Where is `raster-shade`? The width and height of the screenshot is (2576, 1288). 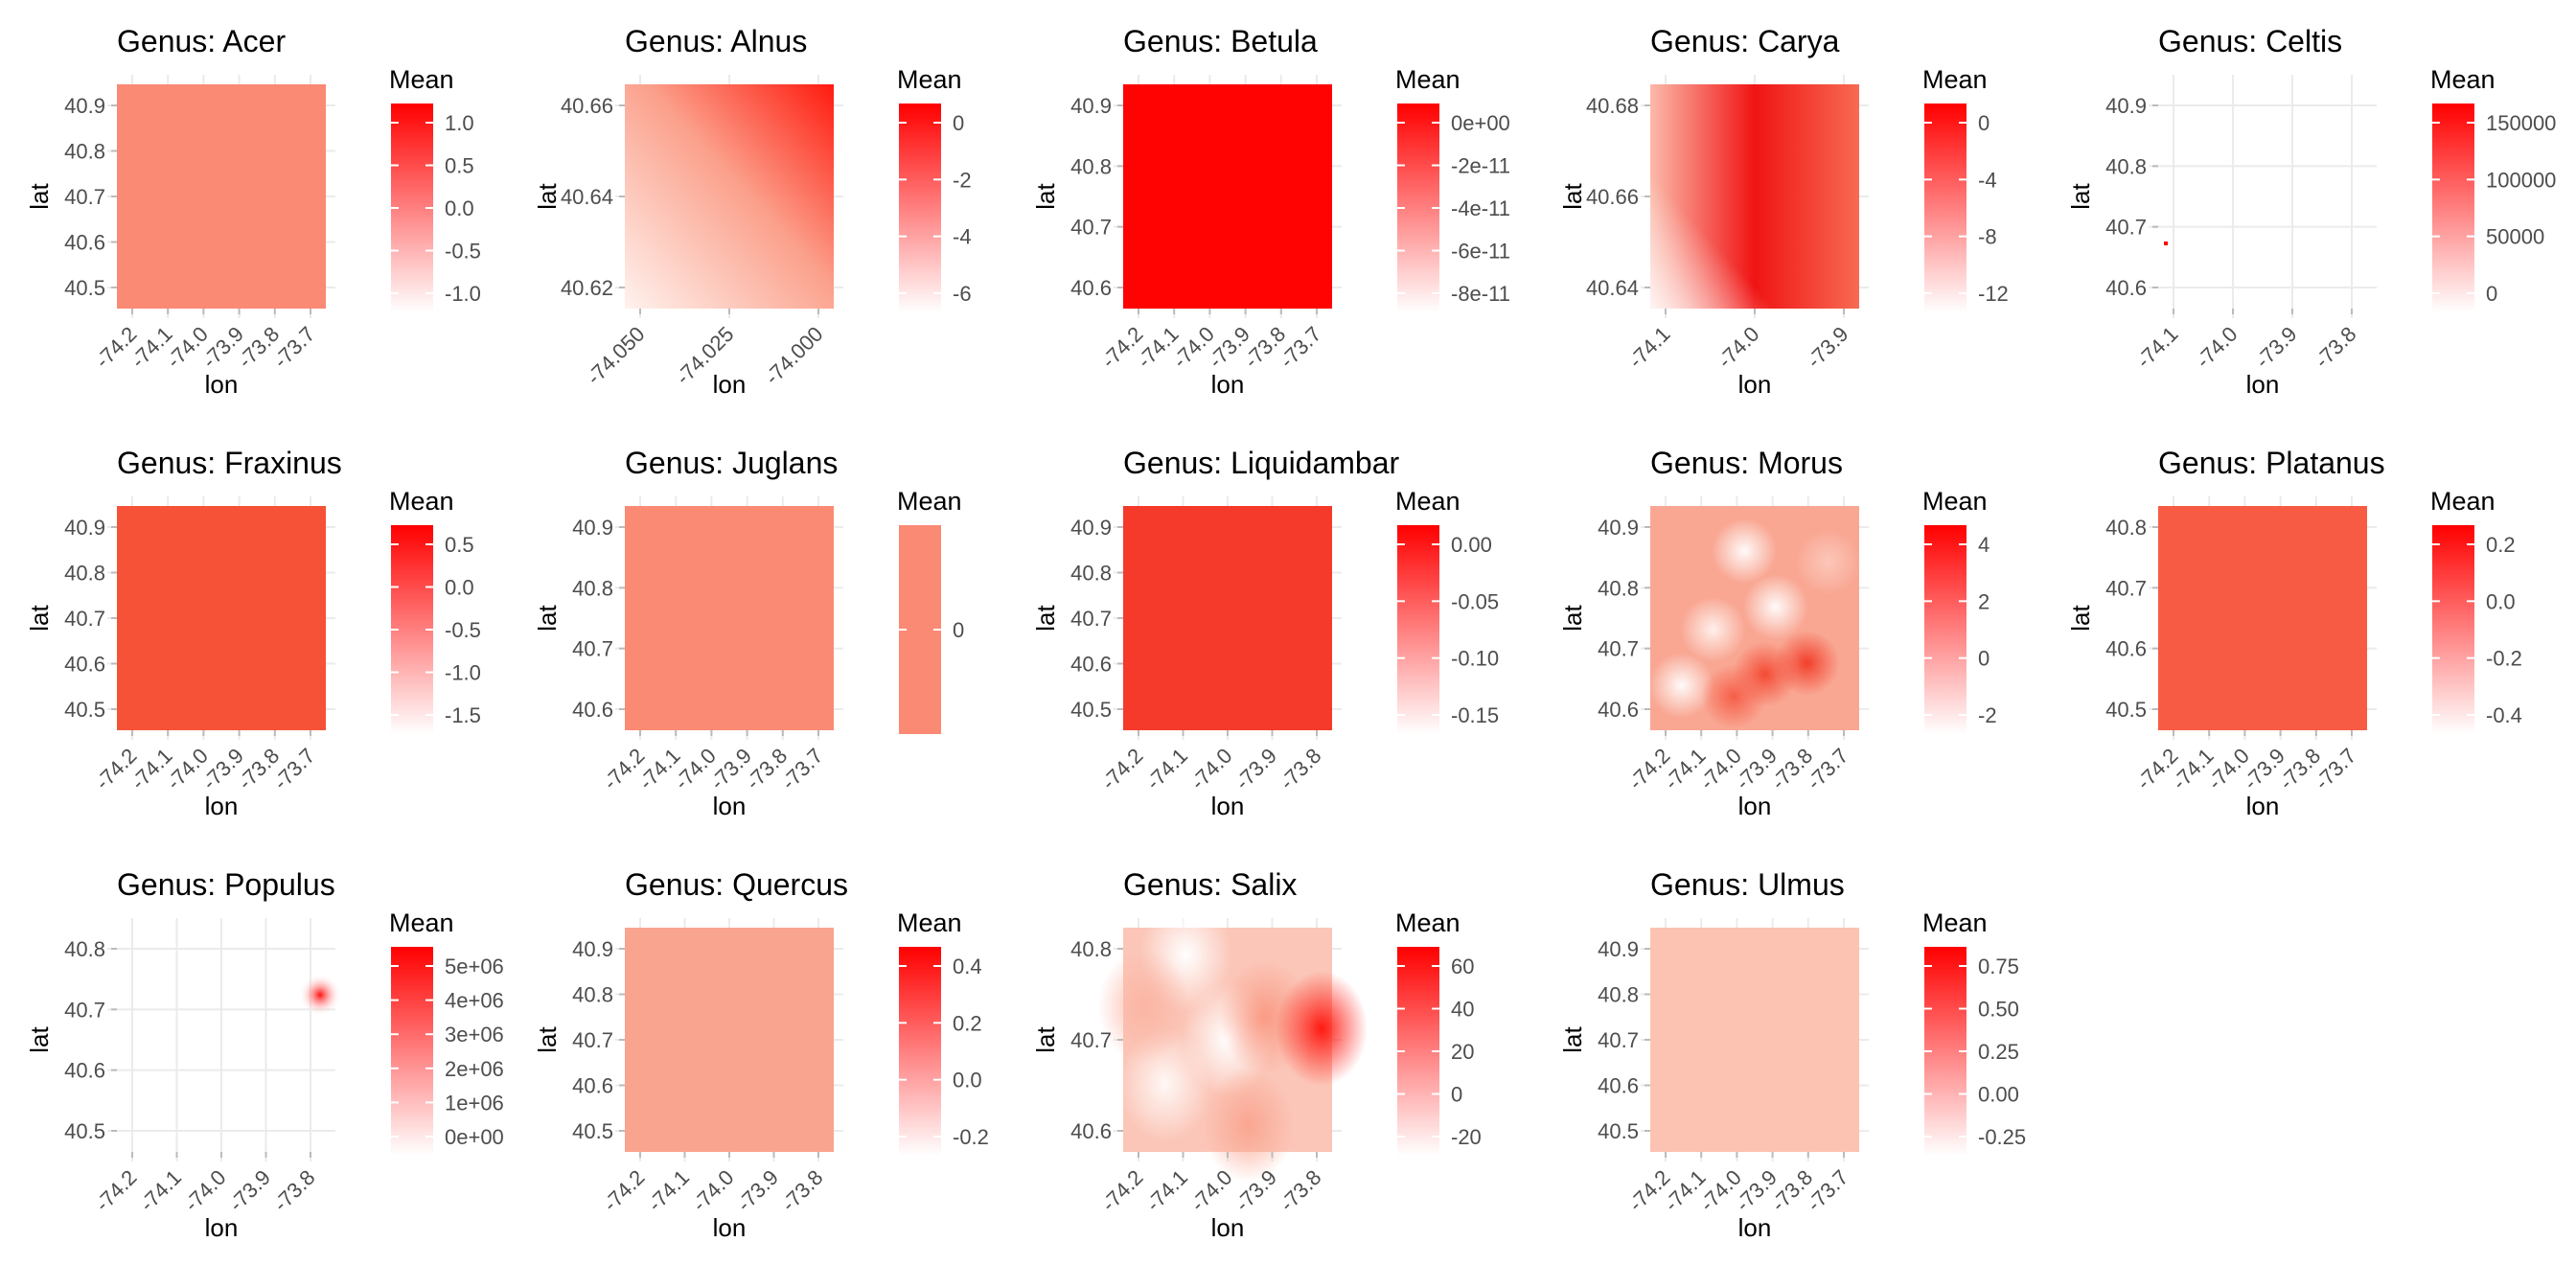
raster-shade is located at coordinates (1754, 196).